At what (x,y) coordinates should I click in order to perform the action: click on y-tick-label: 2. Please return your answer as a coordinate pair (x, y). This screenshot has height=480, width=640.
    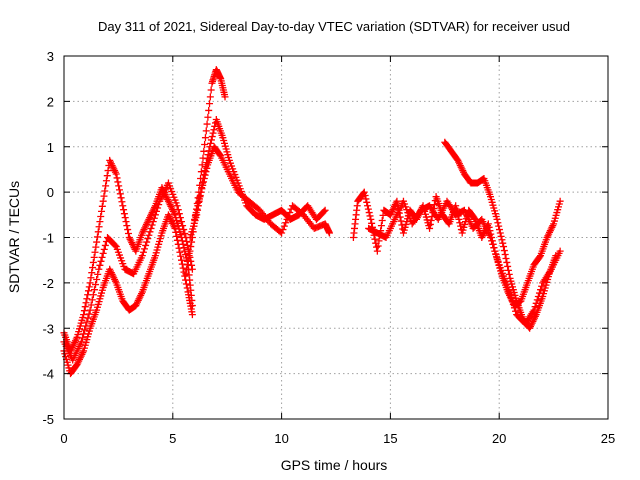
    Looking at the image, I should click on (50, 101).